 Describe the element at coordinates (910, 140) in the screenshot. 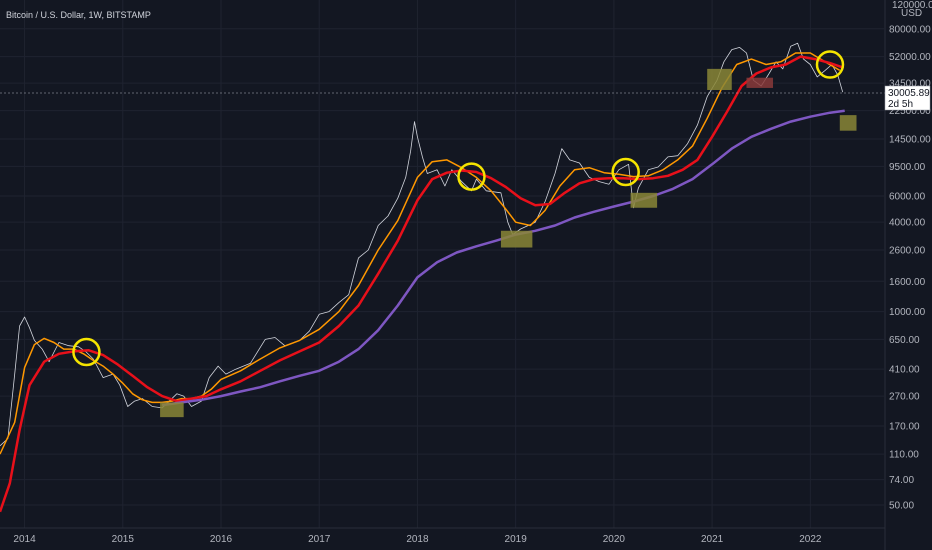

I see `y-tick-label: 14500.00` at that location.